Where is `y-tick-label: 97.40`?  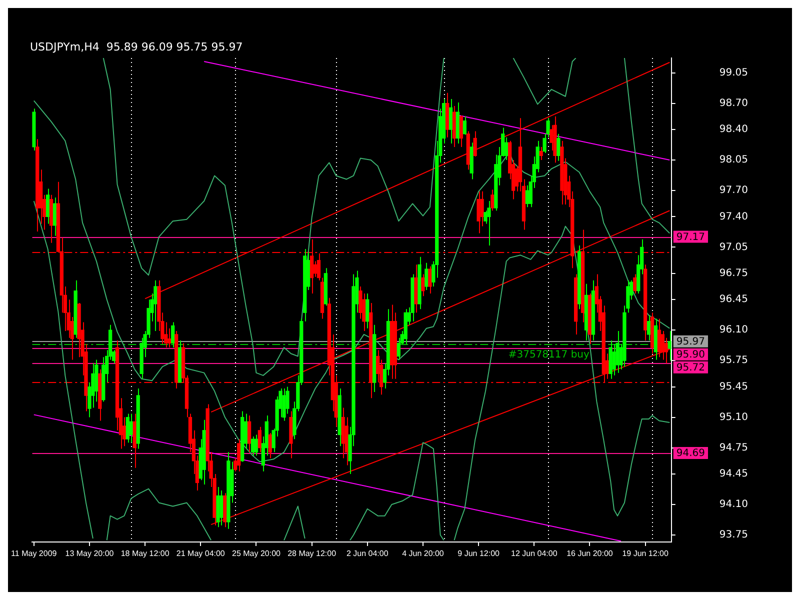 y-tick-label: 97.40 is located at coordinates (733, 216).